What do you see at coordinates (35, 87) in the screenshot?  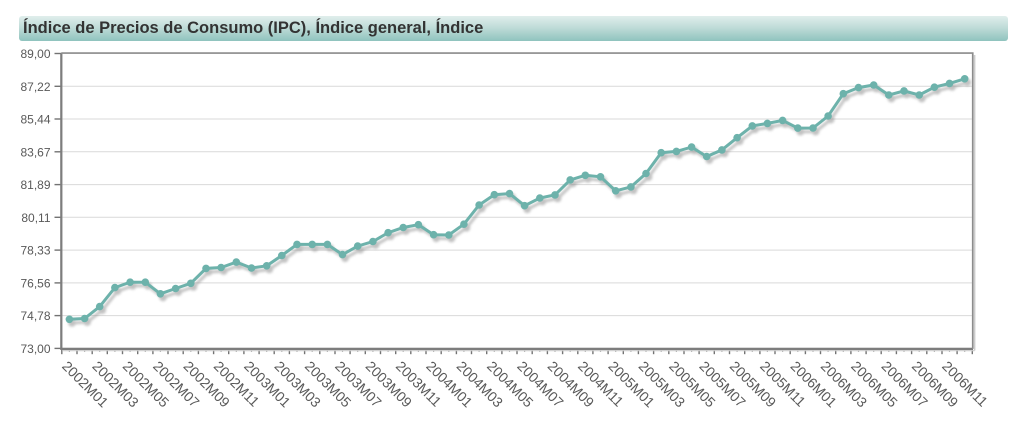 I see `svg-text: 87,22` at bounding box center [35, 87].